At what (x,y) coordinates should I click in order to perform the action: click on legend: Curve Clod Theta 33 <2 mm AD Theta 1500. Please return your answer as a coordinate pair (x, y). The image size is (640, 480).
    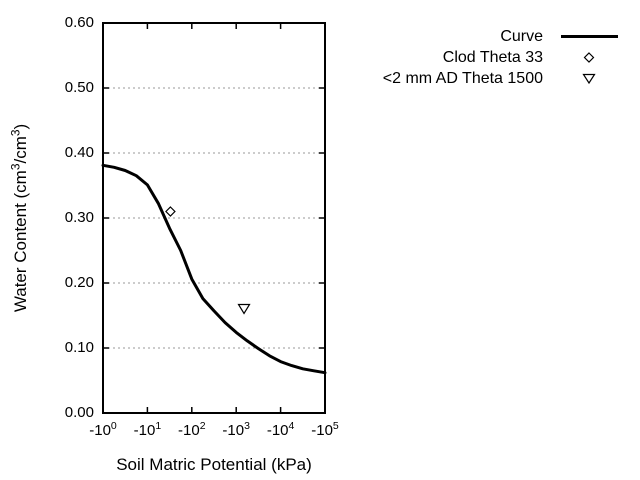
    Looking at the image, I should click on (501, 57).